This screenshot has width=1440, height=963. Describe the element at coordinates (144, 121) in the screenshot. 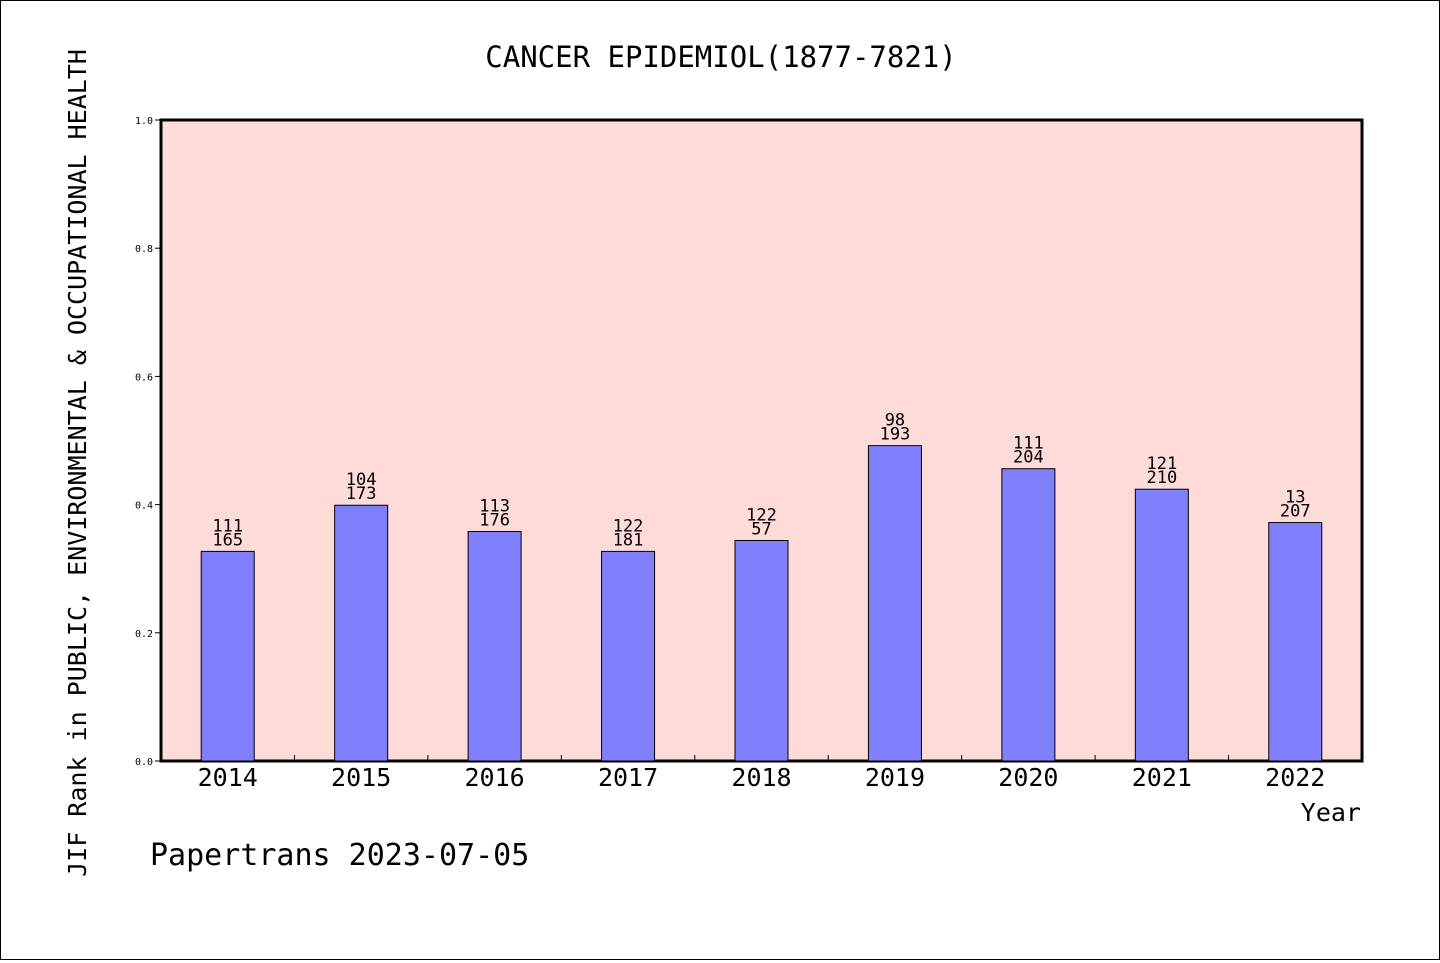

I see `y-tick-label: 1.0` at that location.